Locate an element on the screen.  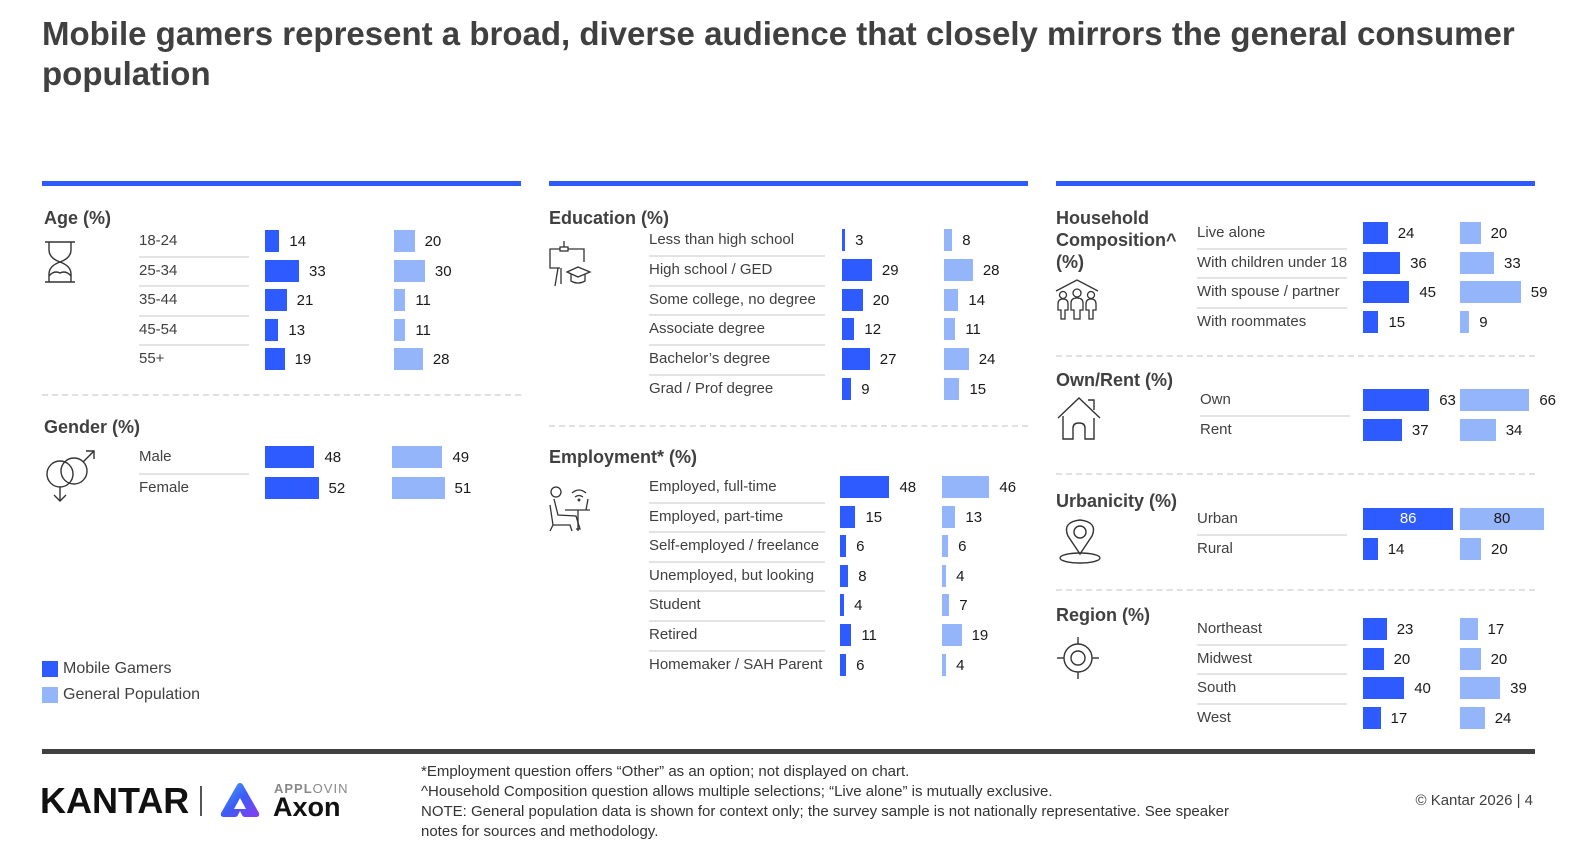
value-label: 9 is located at coordinates (1483, 323).